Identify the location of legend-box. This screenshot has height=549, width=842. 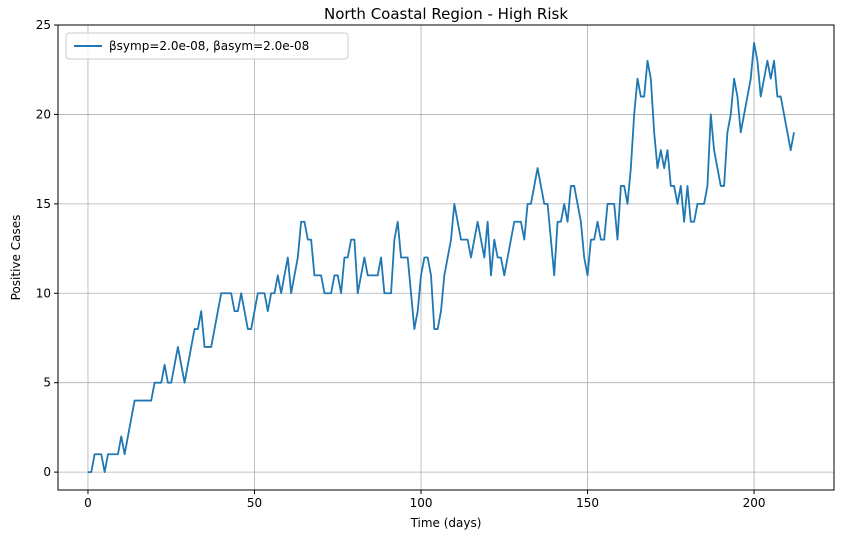
(207, 46).